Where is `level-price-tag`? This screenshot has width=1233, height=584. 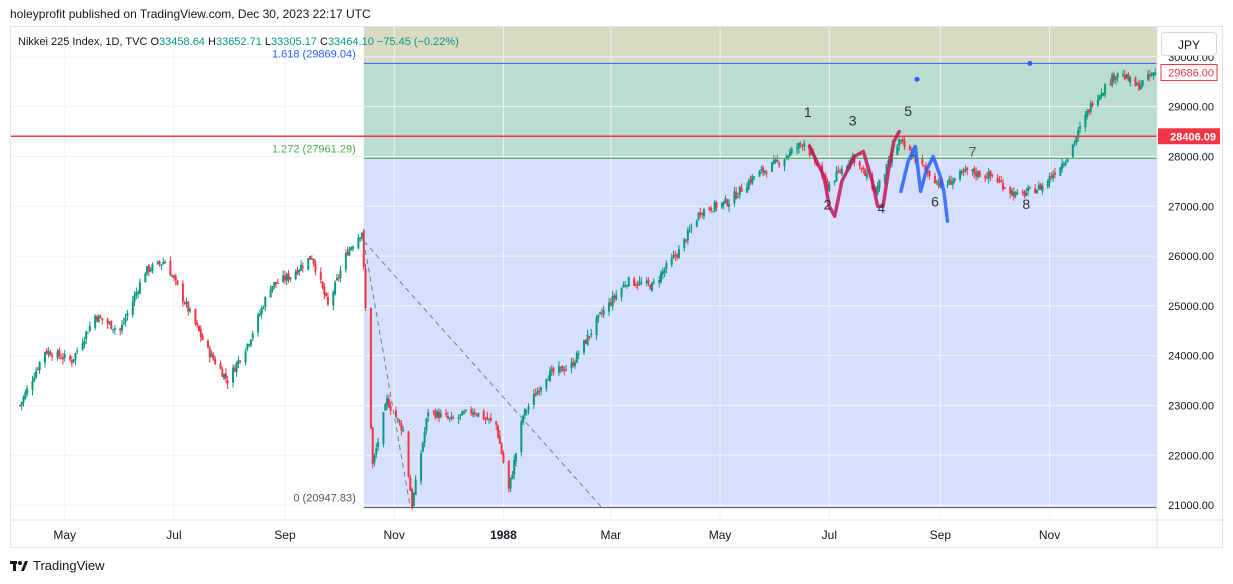 level-price-tag is located at coordinates (1189, 136).